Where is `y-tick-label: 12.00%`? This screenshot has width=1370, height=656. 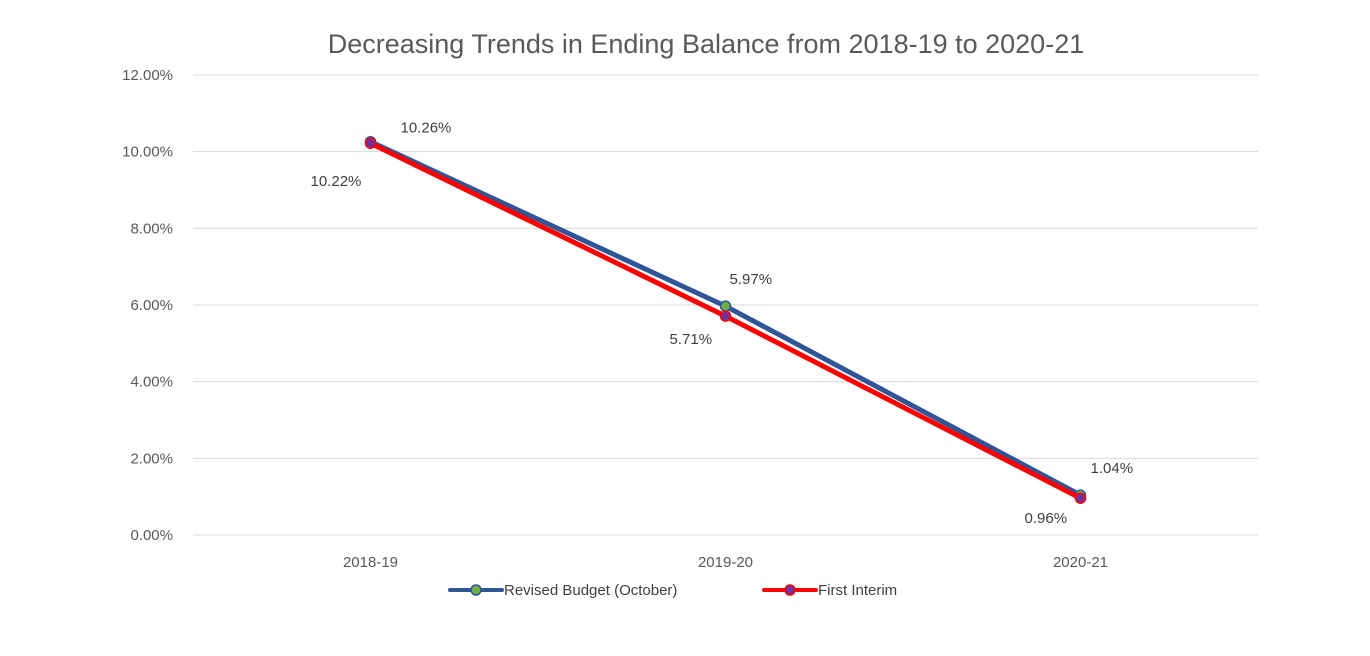
y-tick-label: 12.00% is located at coordinates (147, 75).